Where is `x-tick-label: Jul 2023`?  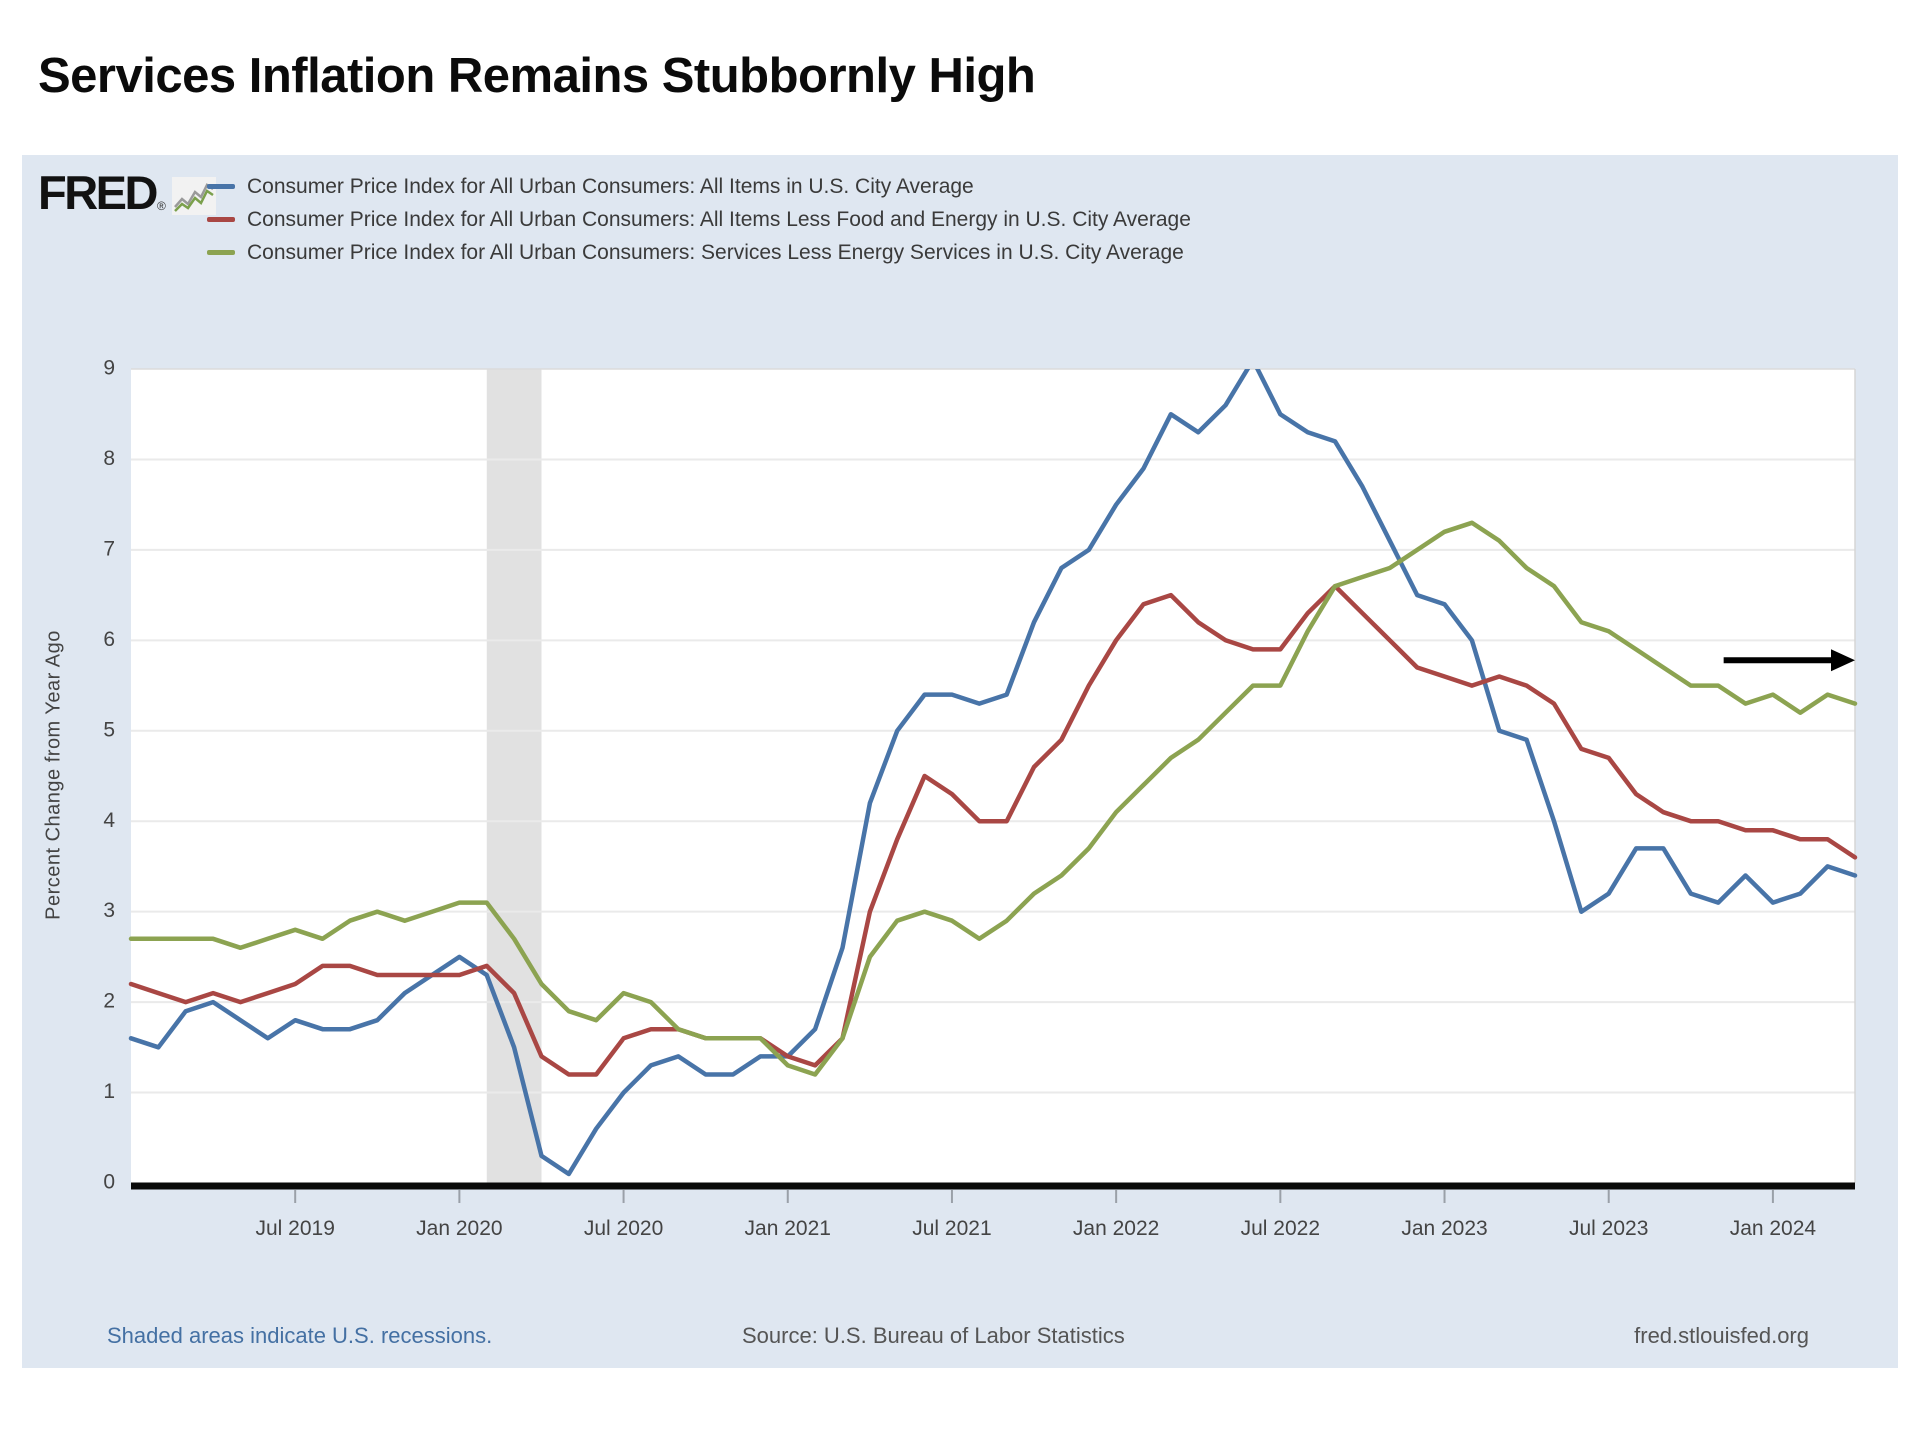
x-tick-label: Jul 2023 is located at coordinates (1608, 1228).